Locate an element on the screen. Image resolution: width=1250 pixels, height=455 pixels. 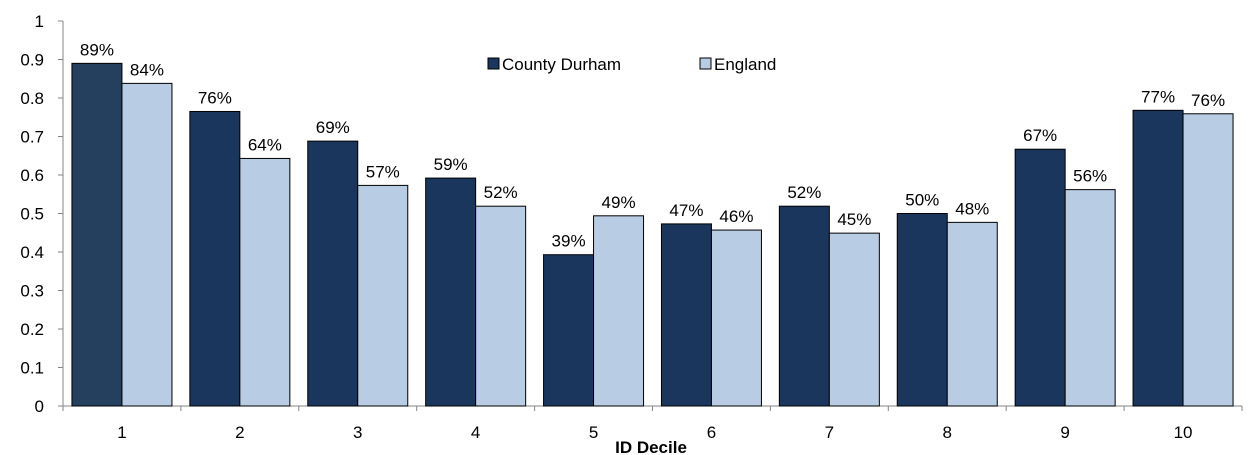
legend-swatch-county-durham is located at coordinates (493, 63).